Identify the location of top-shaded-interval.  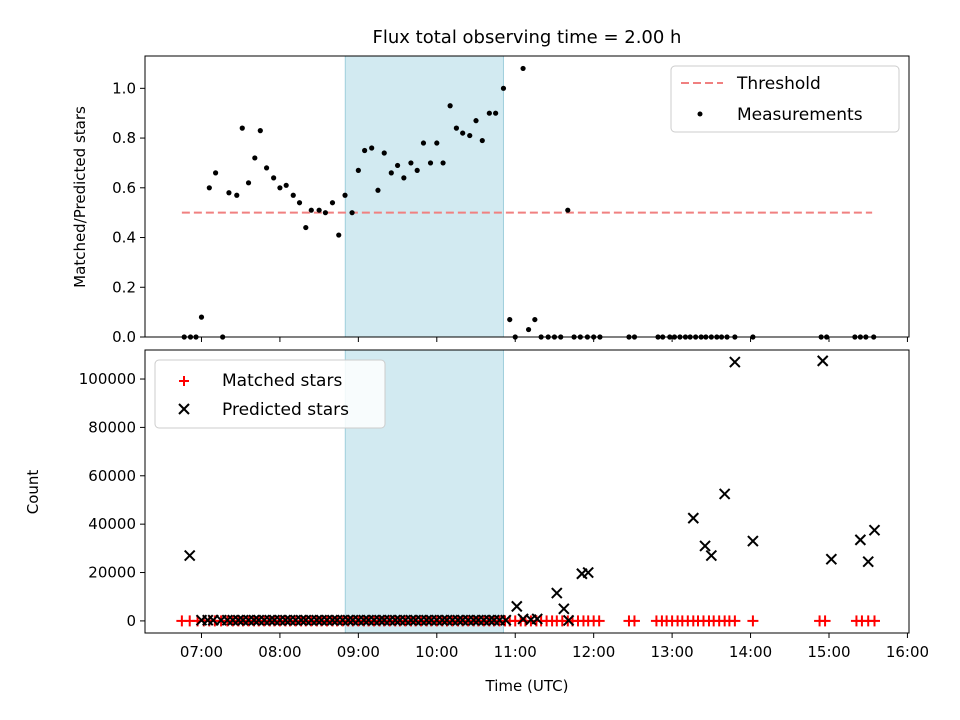
(424, 196).